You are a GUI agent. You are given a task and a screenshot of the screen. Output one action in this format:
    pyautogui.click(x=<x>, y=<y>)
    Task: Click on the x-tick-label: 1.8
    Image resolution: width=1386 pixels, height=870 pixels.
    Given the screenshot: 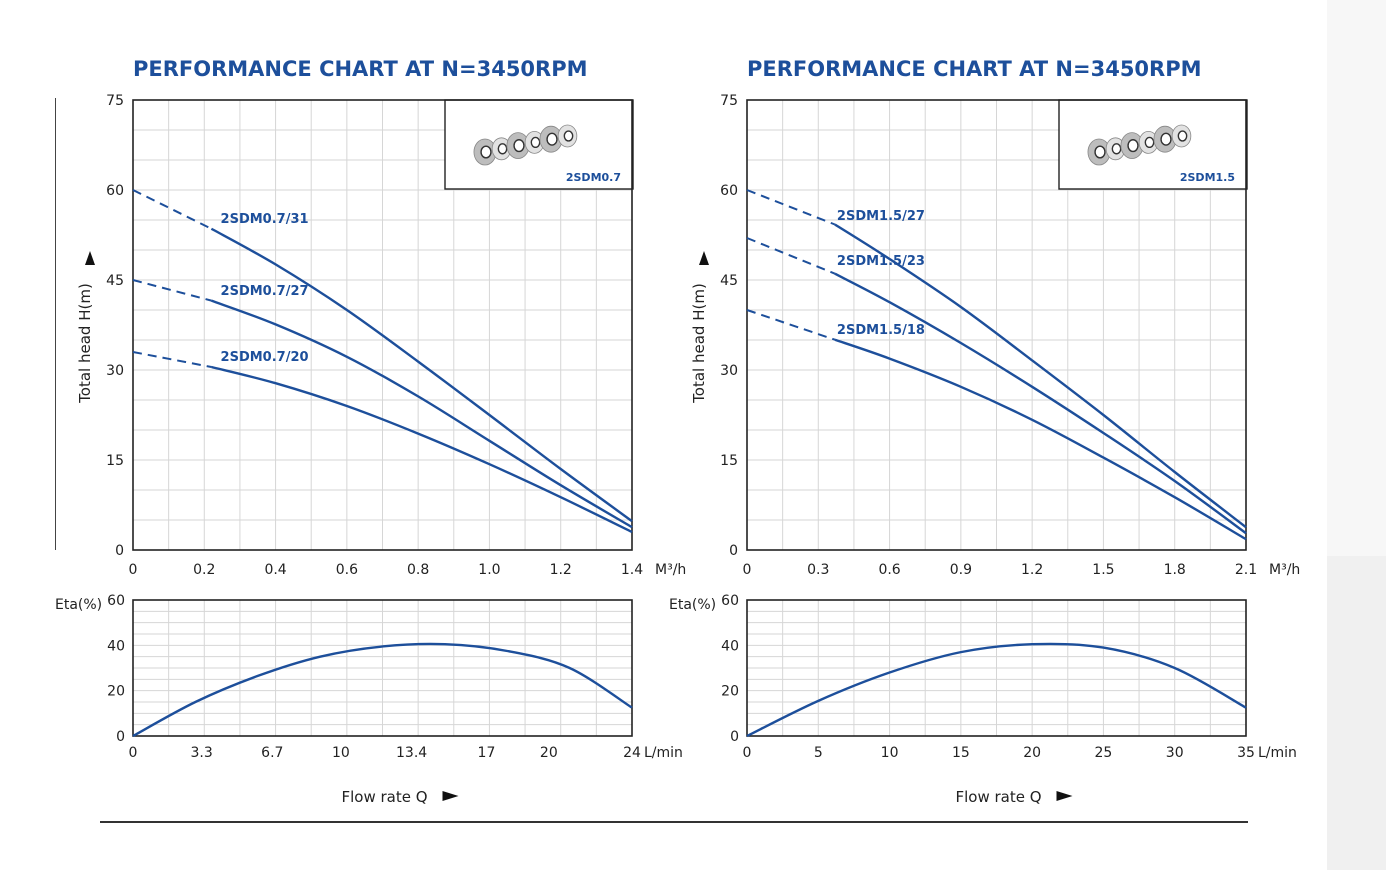 What is the action you would take?
    pyautogui.click(x=1175, y=570)
    